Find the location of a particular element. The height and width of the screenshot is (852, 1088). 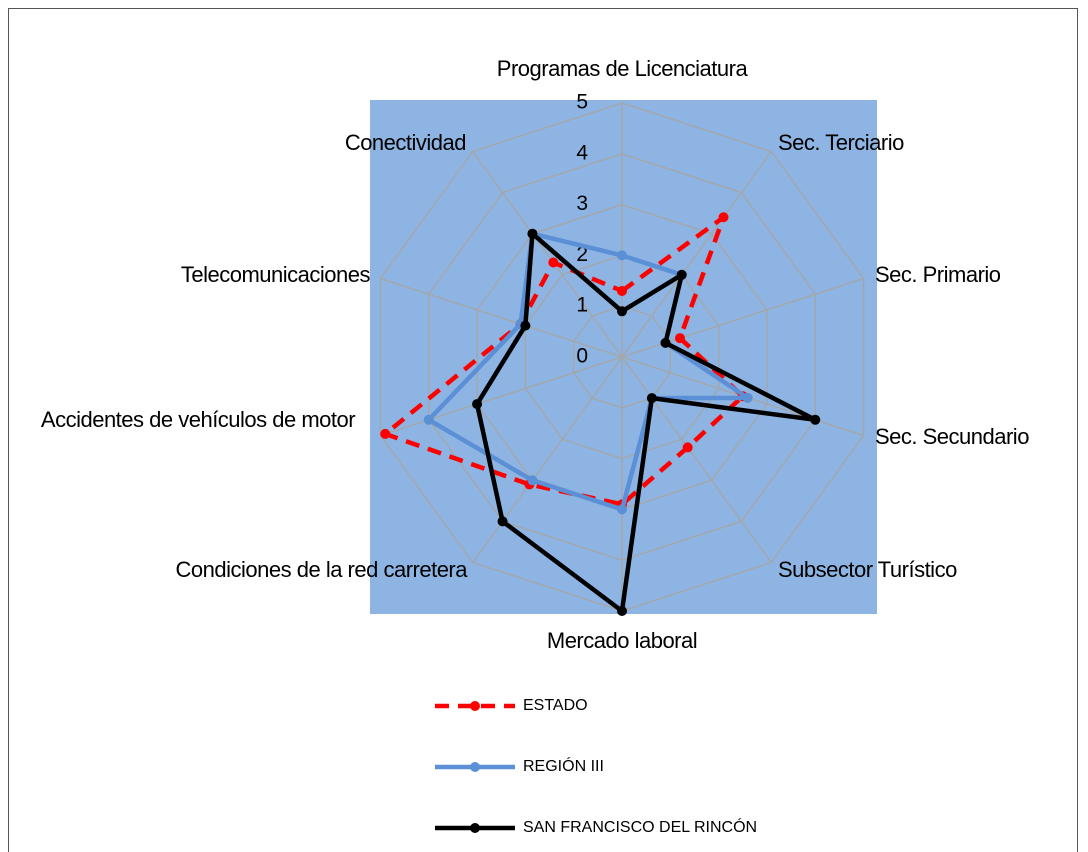

r-tick-label: 1 is located at coordinates (582, 305).